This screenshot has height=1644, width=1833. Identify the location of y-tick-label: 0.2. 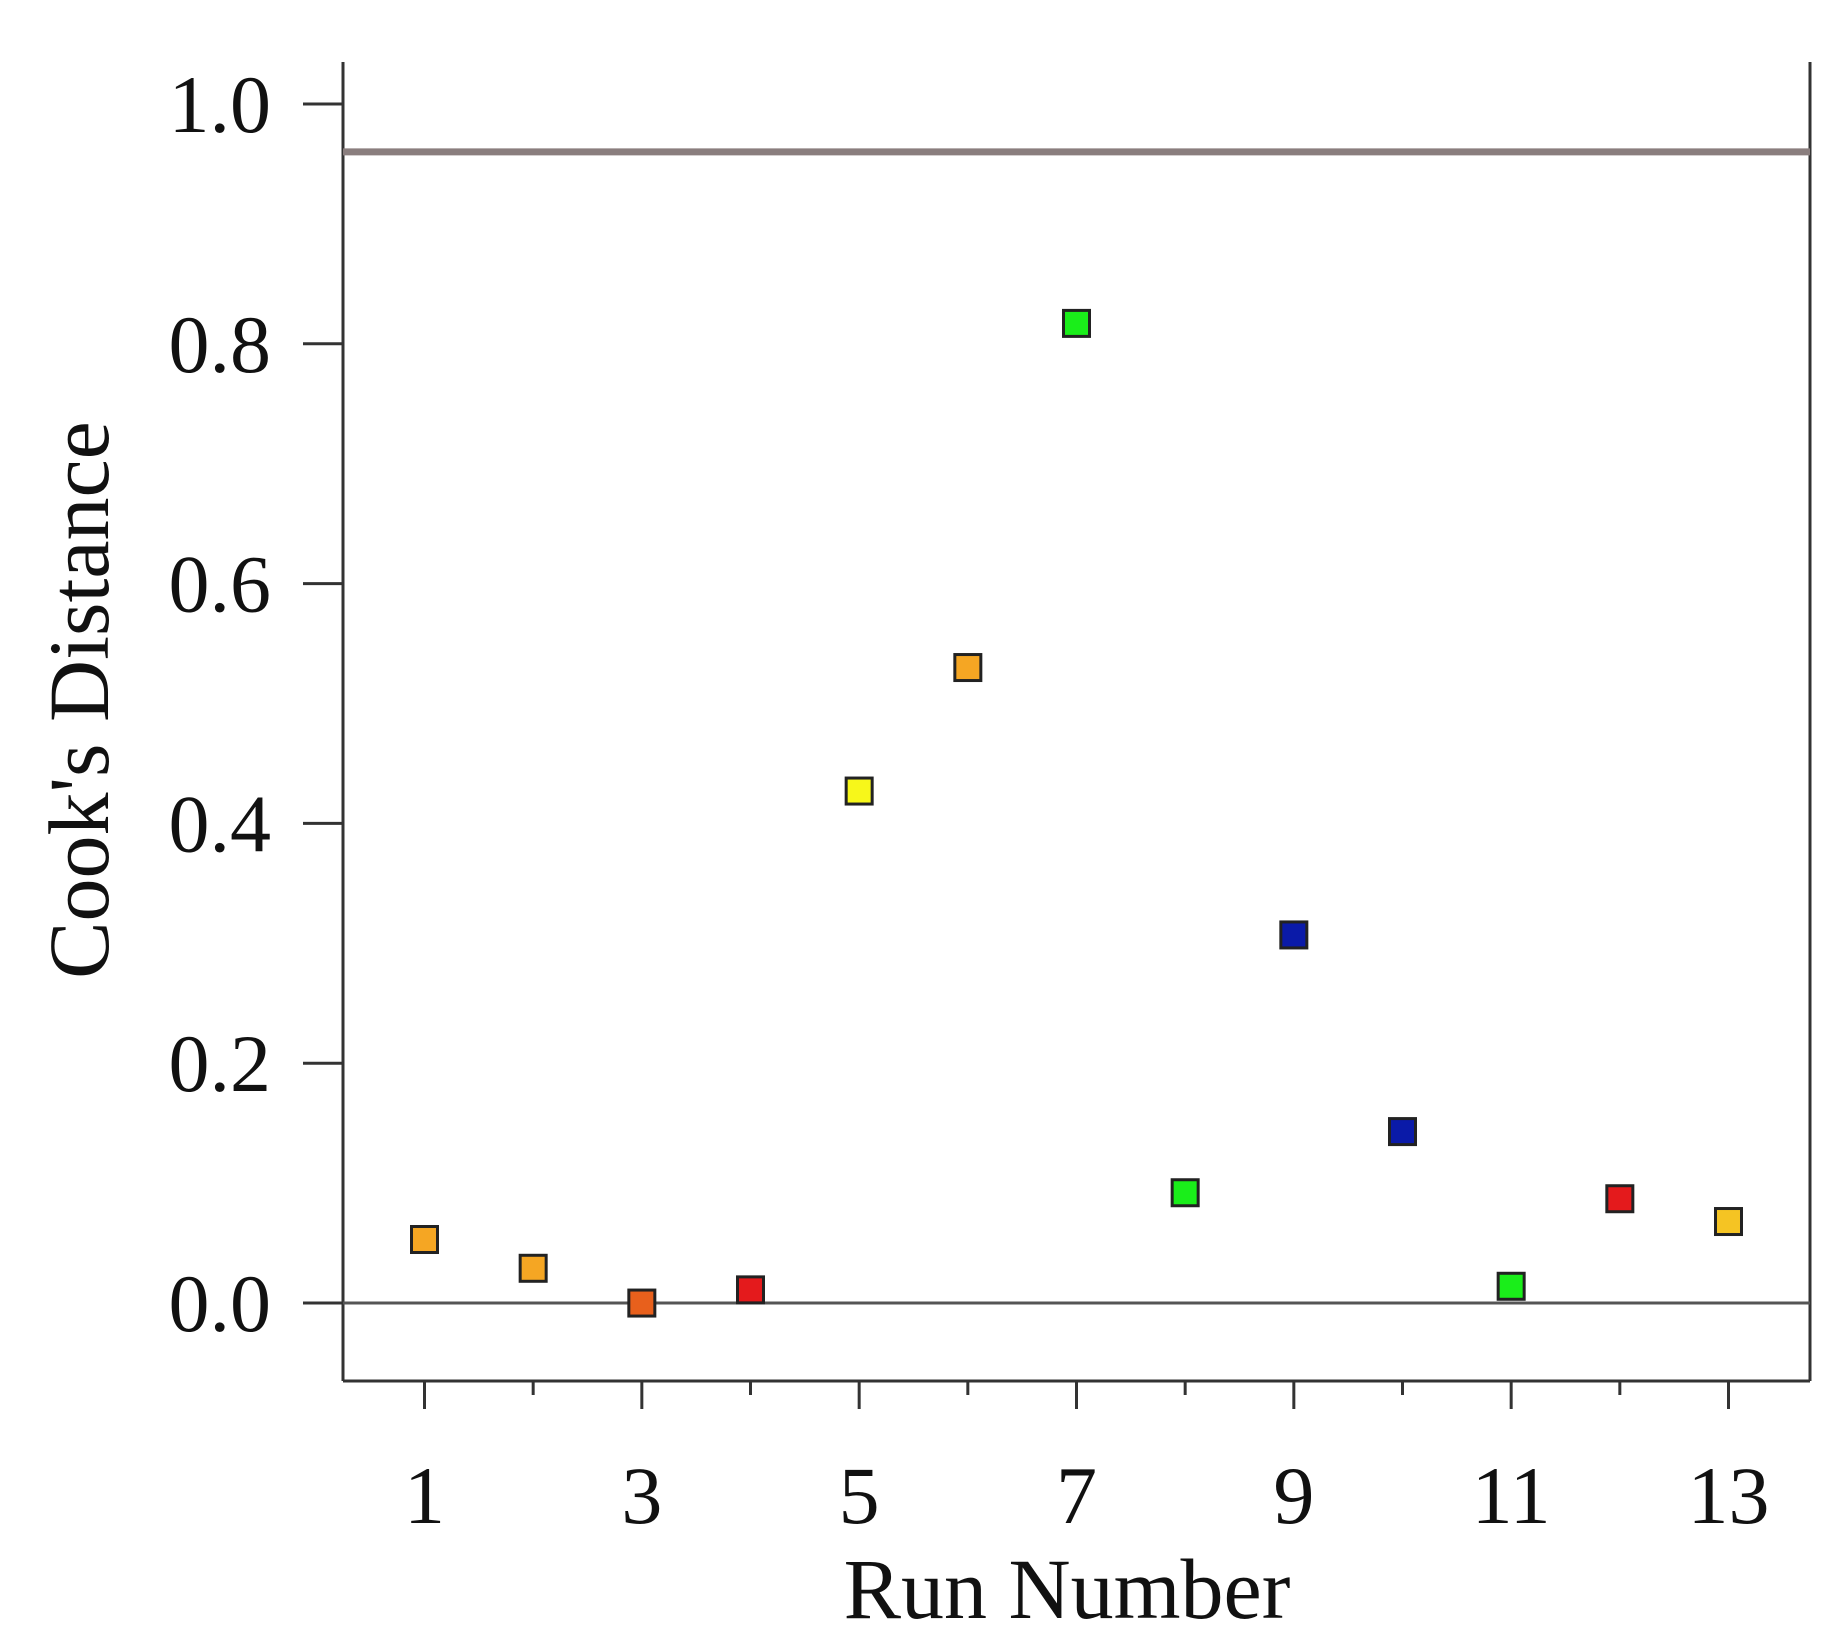
(220, 1063).